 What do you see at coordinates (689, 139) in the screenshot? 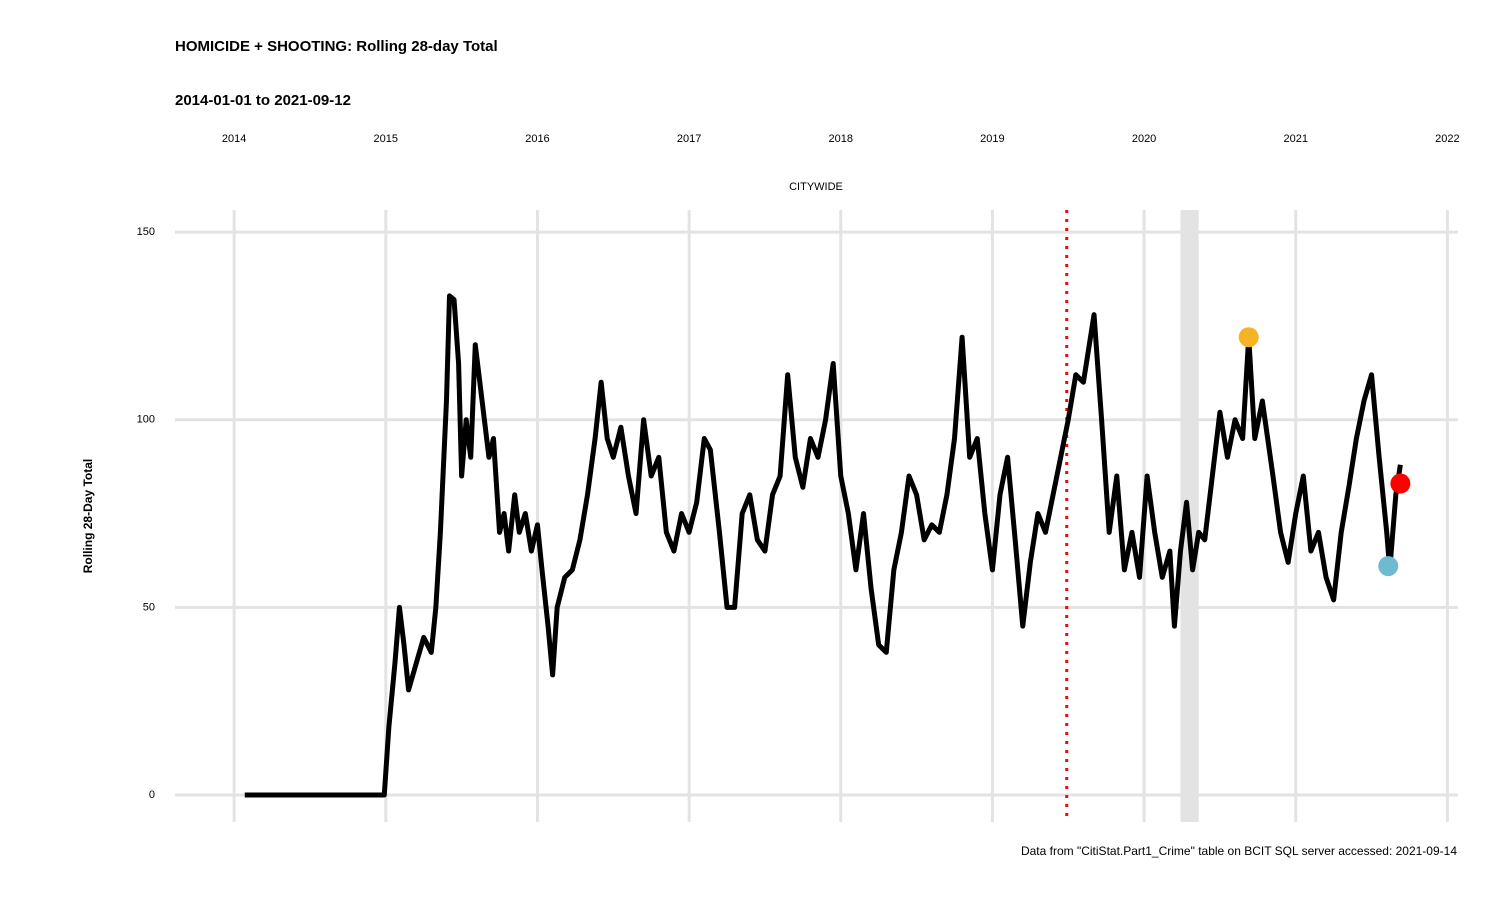
I see `x-tick-label: 2017` at bounding box center [689, 139].